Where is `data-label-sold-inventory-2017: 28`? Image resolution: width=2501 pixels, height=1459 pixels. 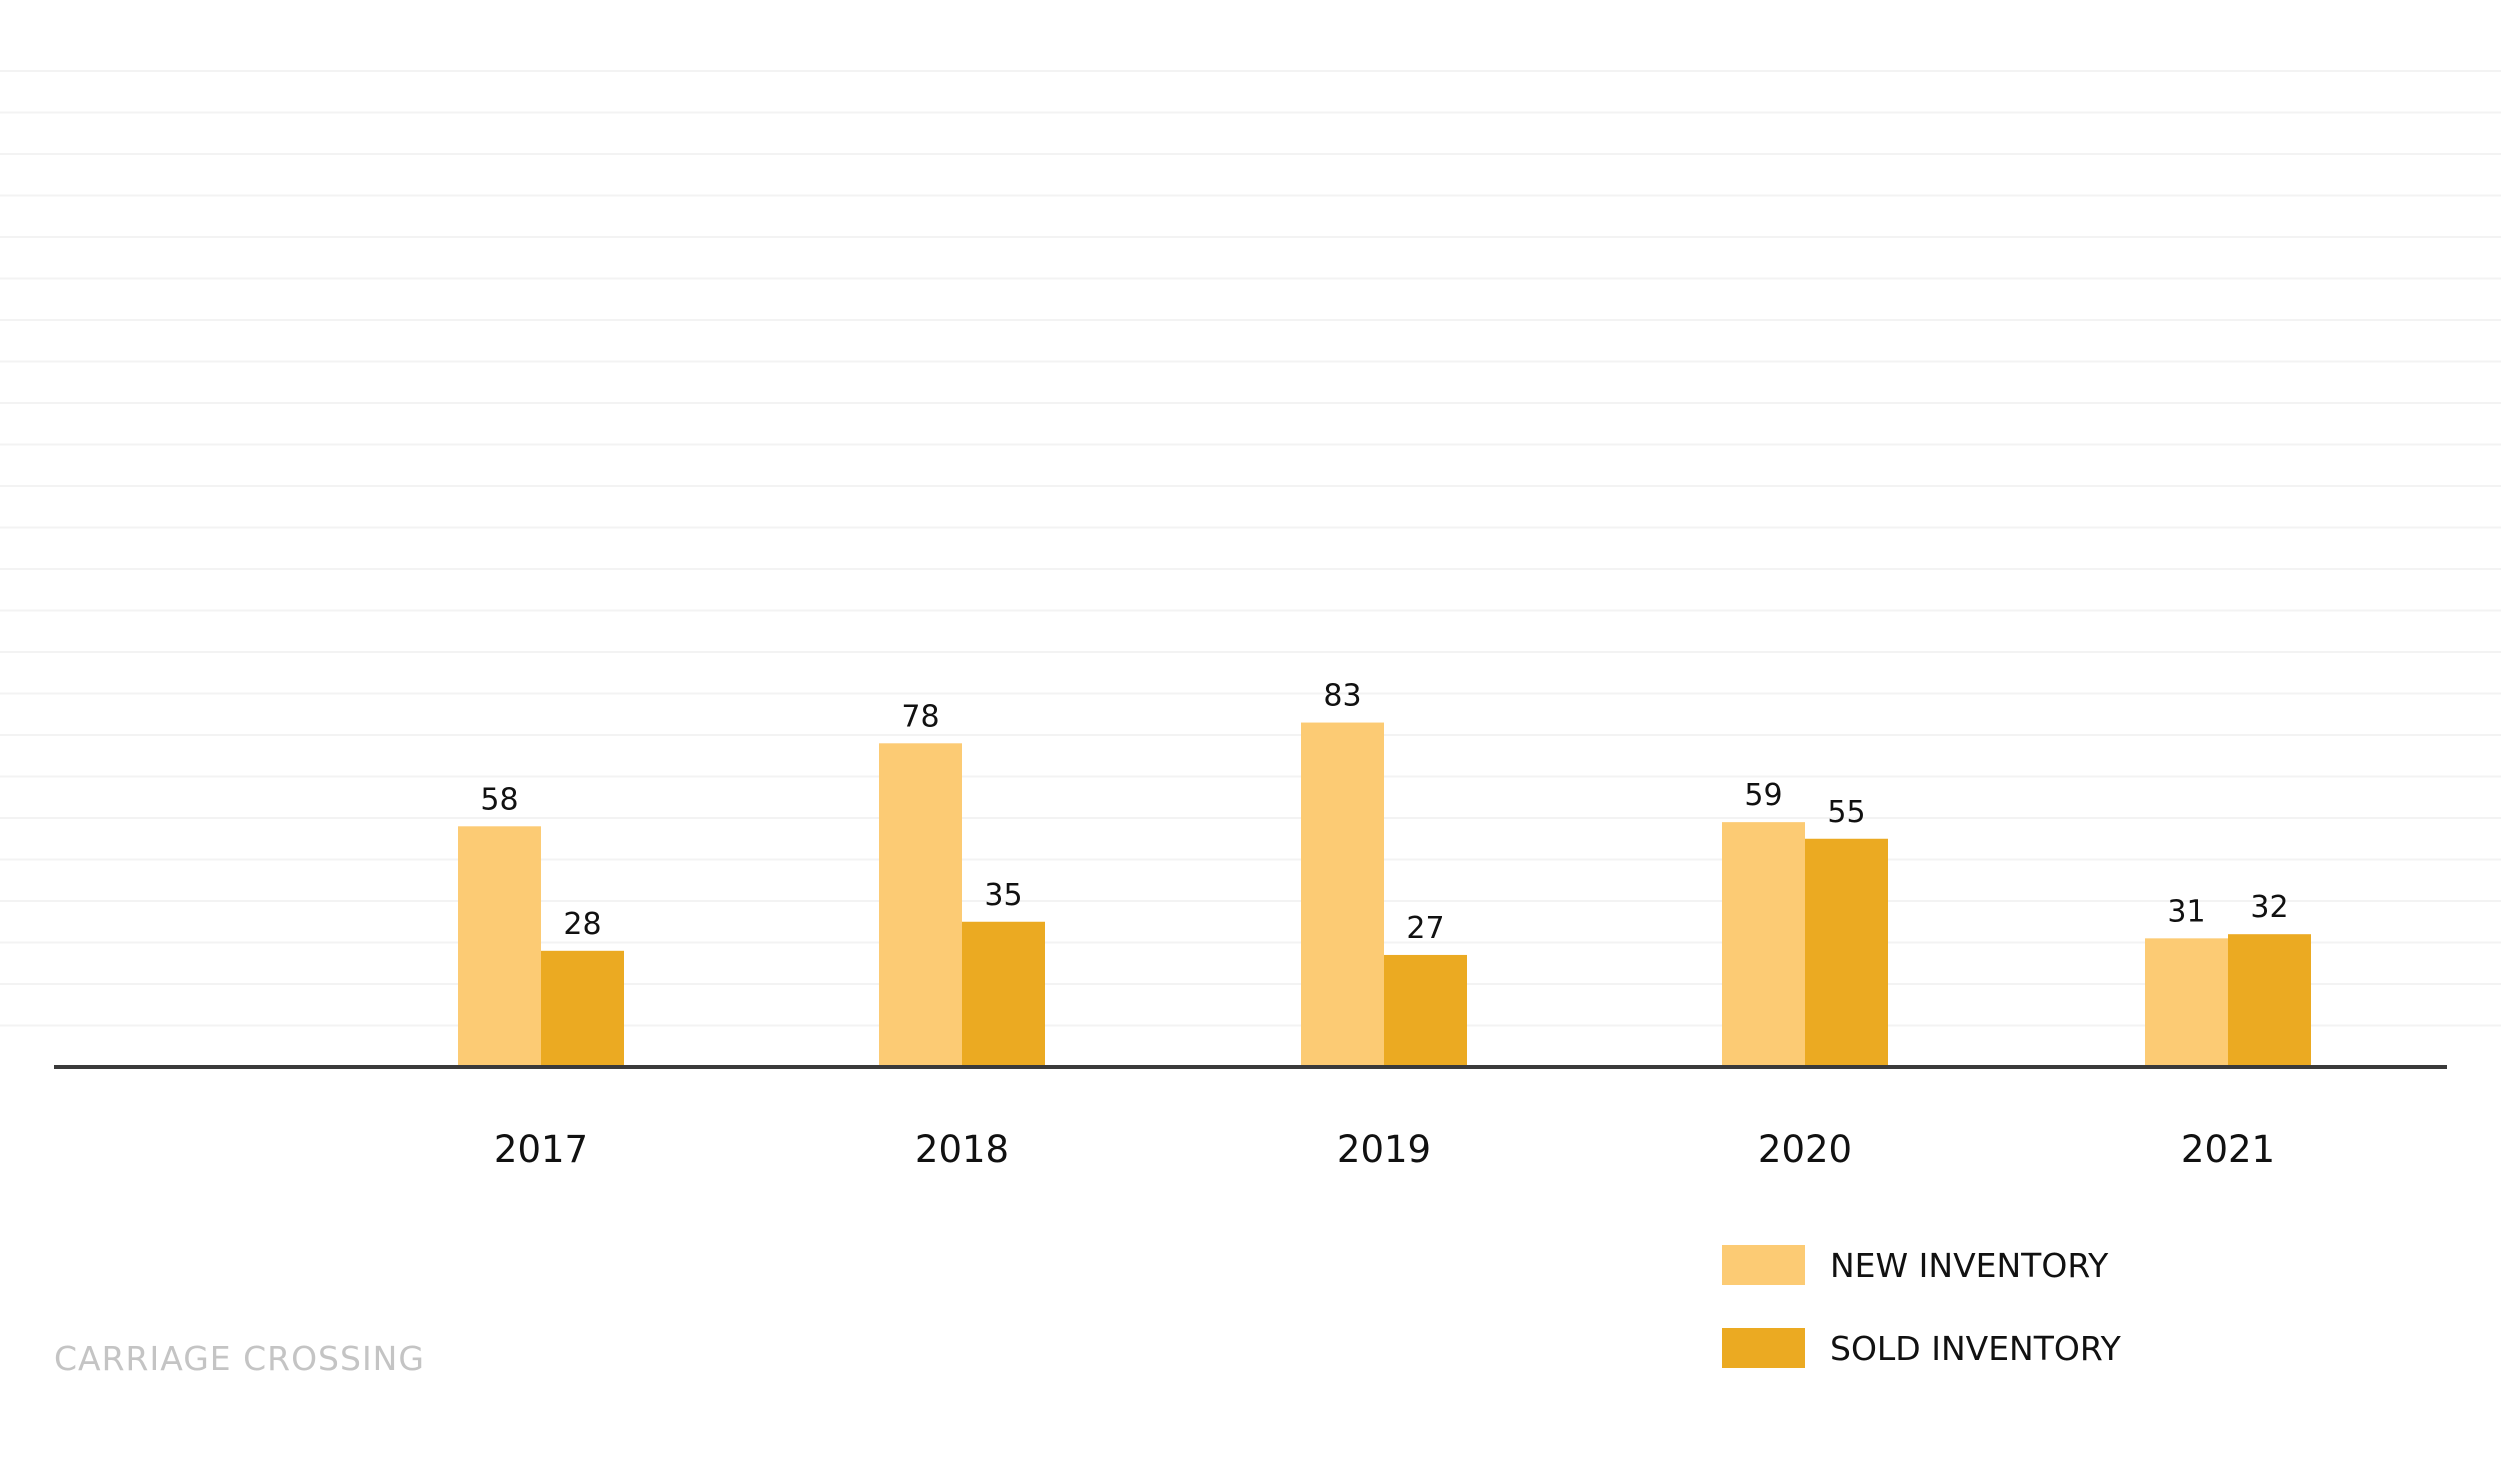
data-label-sold-inventory-2017: 28 is located at coordinates (582, 924).